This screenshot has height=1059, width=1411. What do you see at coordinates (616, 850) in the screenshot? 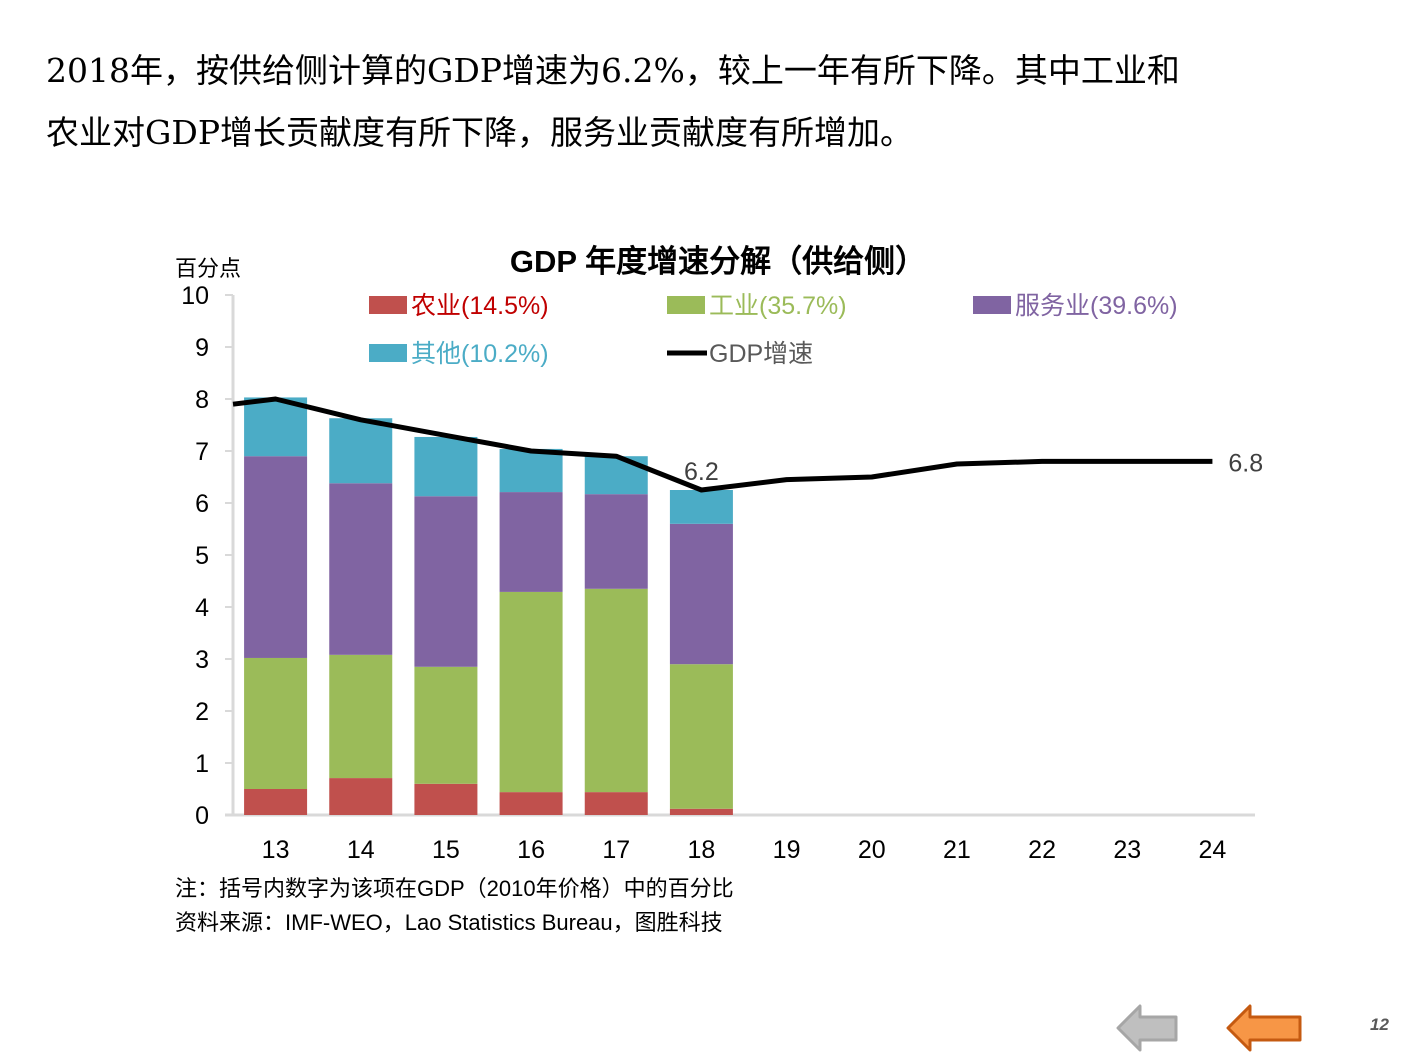
I see `x-tick-label: 17` at bounding box center [616, 850].